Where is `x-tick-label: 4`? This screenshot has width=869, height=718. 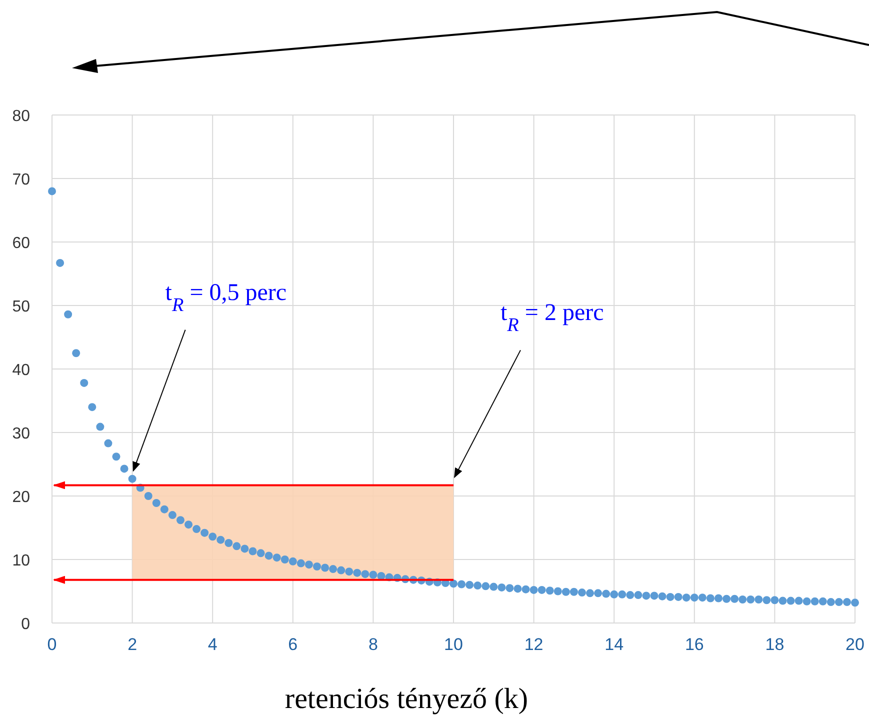 x-tick-label: 4 is located at coordinates (213, 644).